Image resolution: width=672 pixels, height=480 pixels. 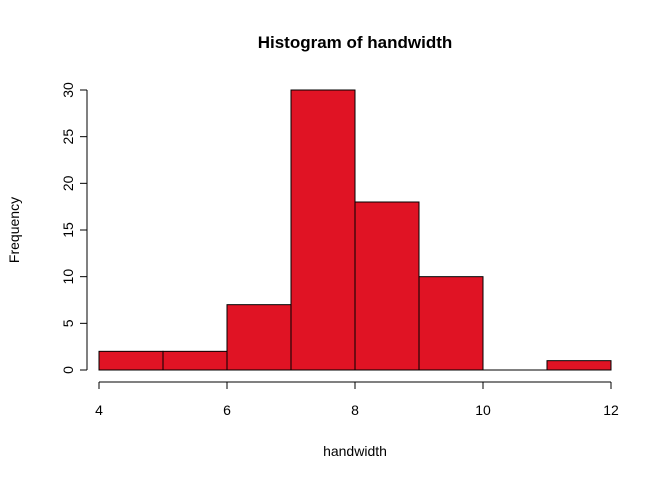 I want to click on x-tick-label-2: 8, so click(x=355, y=410).